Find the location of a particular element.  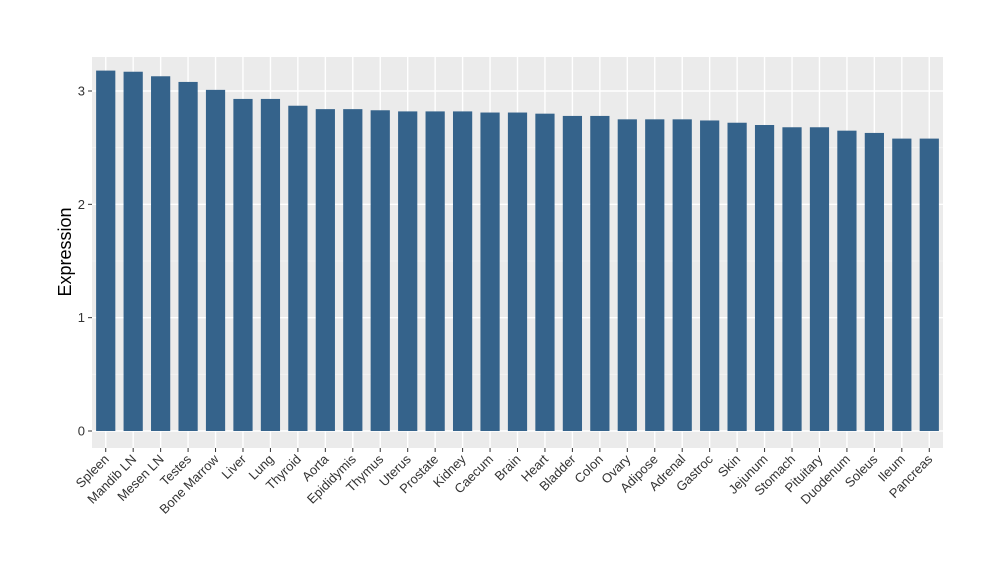

bar-testes is located at coordinates (188, 256).